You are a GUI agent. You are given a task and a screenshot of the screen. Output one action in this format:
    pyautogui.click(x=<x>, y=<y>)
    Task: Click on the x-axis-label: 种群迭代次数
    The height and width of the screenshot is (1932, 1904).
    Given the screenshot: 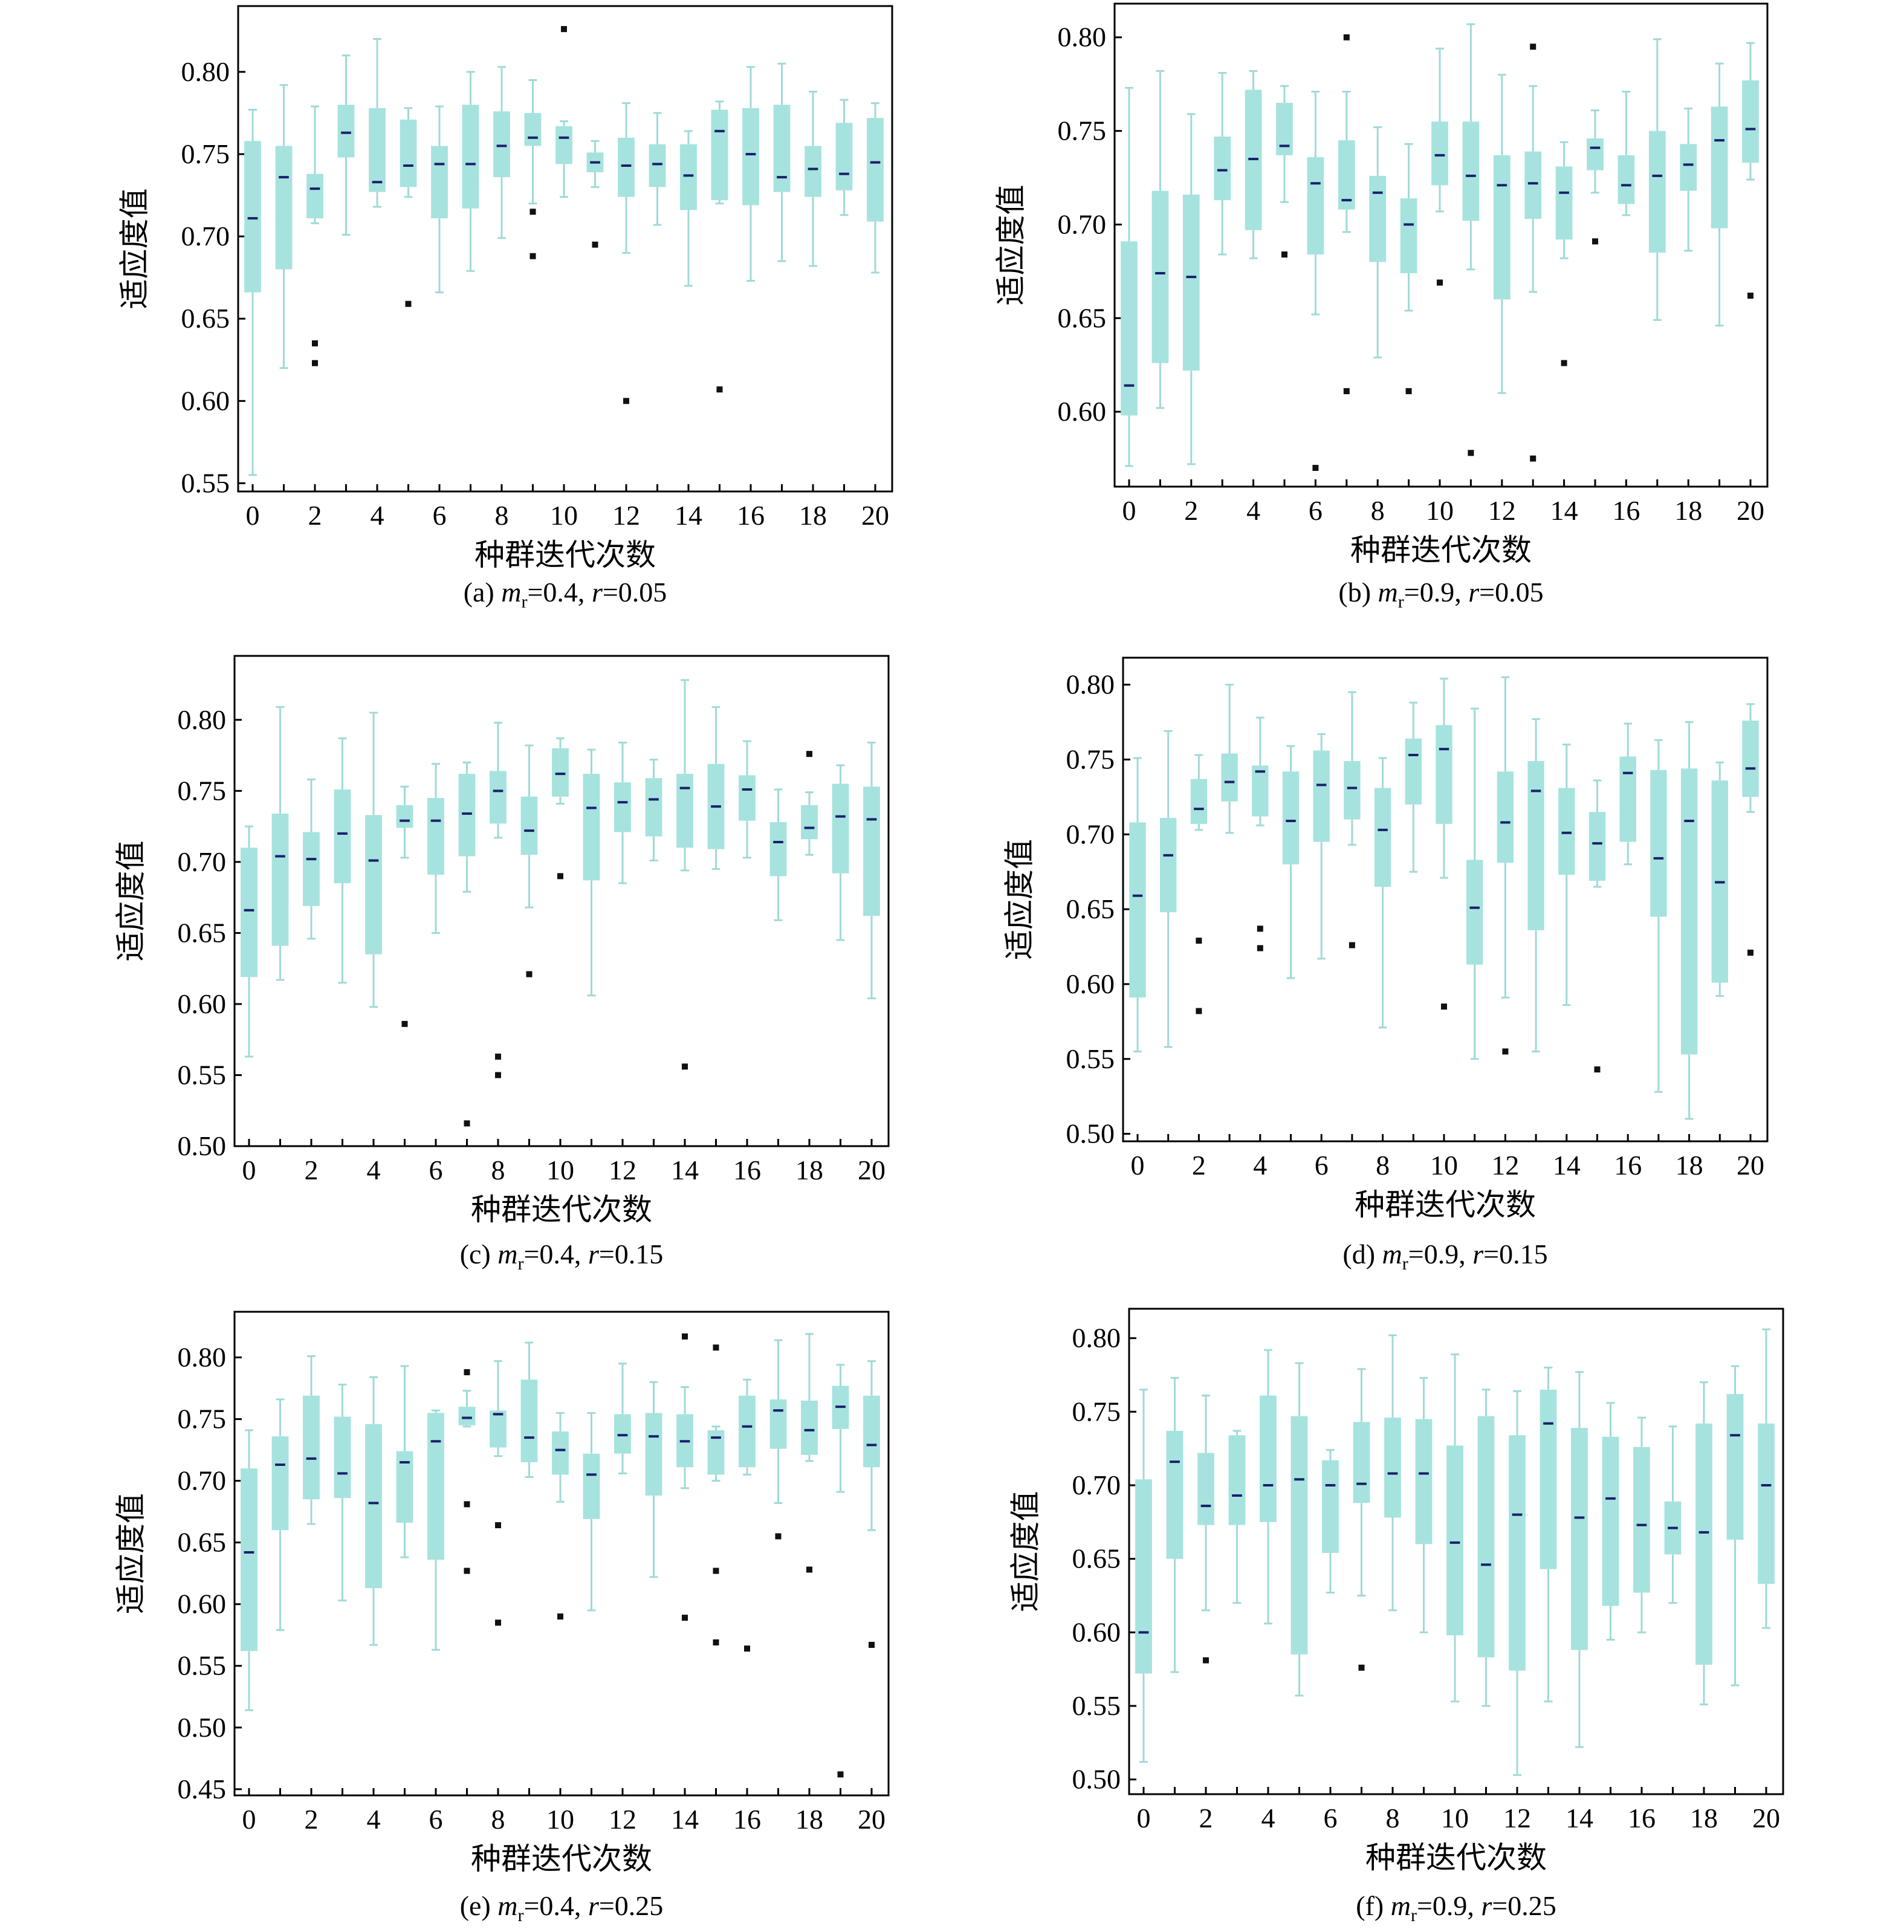 What is the action you would take?
    pyautogui.click(x=1441, y=550)
    